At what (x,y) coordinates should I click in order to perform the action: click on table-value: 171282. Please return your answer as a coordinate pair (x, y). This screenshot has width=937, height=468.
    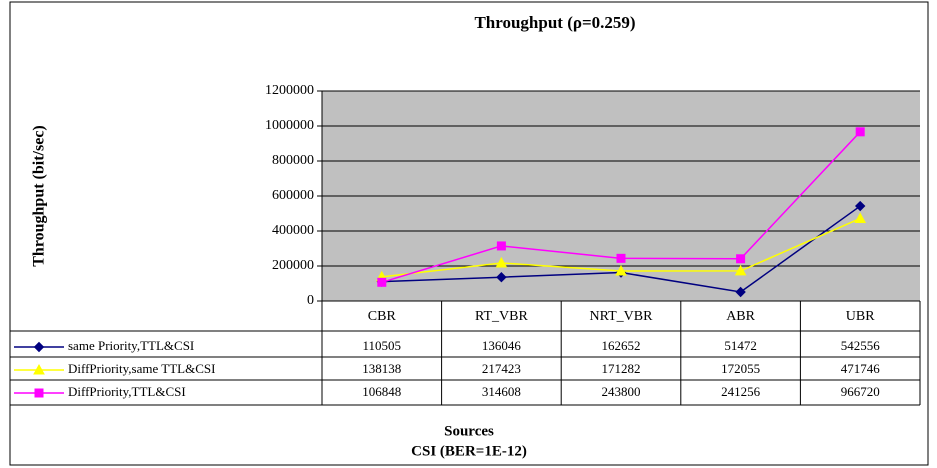
    Looking at the image, I should click on (621, 368).